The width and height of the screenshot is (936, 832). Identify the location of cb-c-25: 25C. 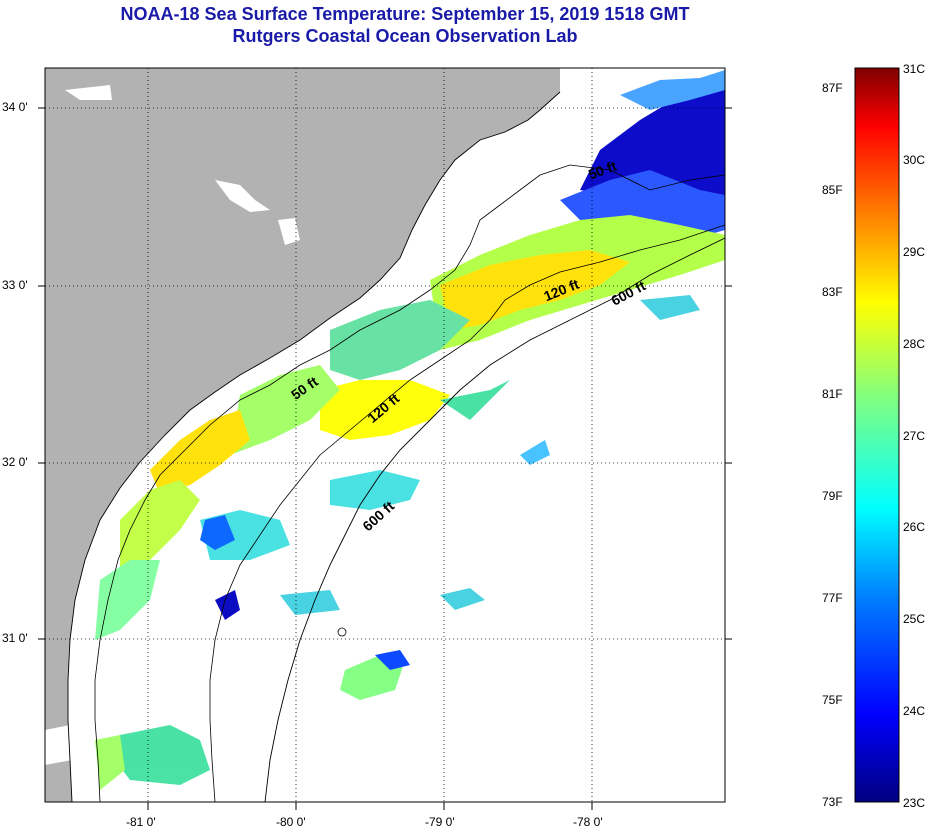
(914, 619).